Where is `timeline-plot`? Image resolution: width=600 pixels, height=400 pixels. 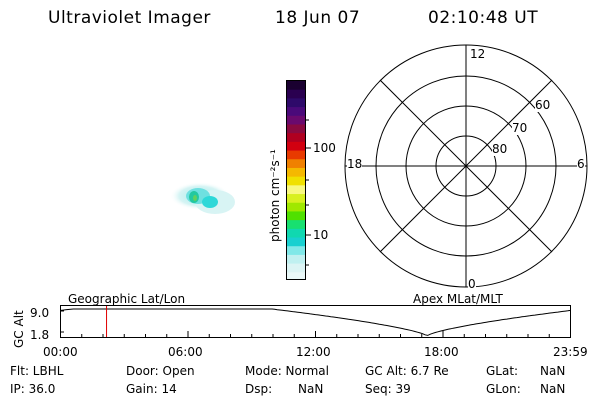 timeline-plot is located at coordinates (315, 321).